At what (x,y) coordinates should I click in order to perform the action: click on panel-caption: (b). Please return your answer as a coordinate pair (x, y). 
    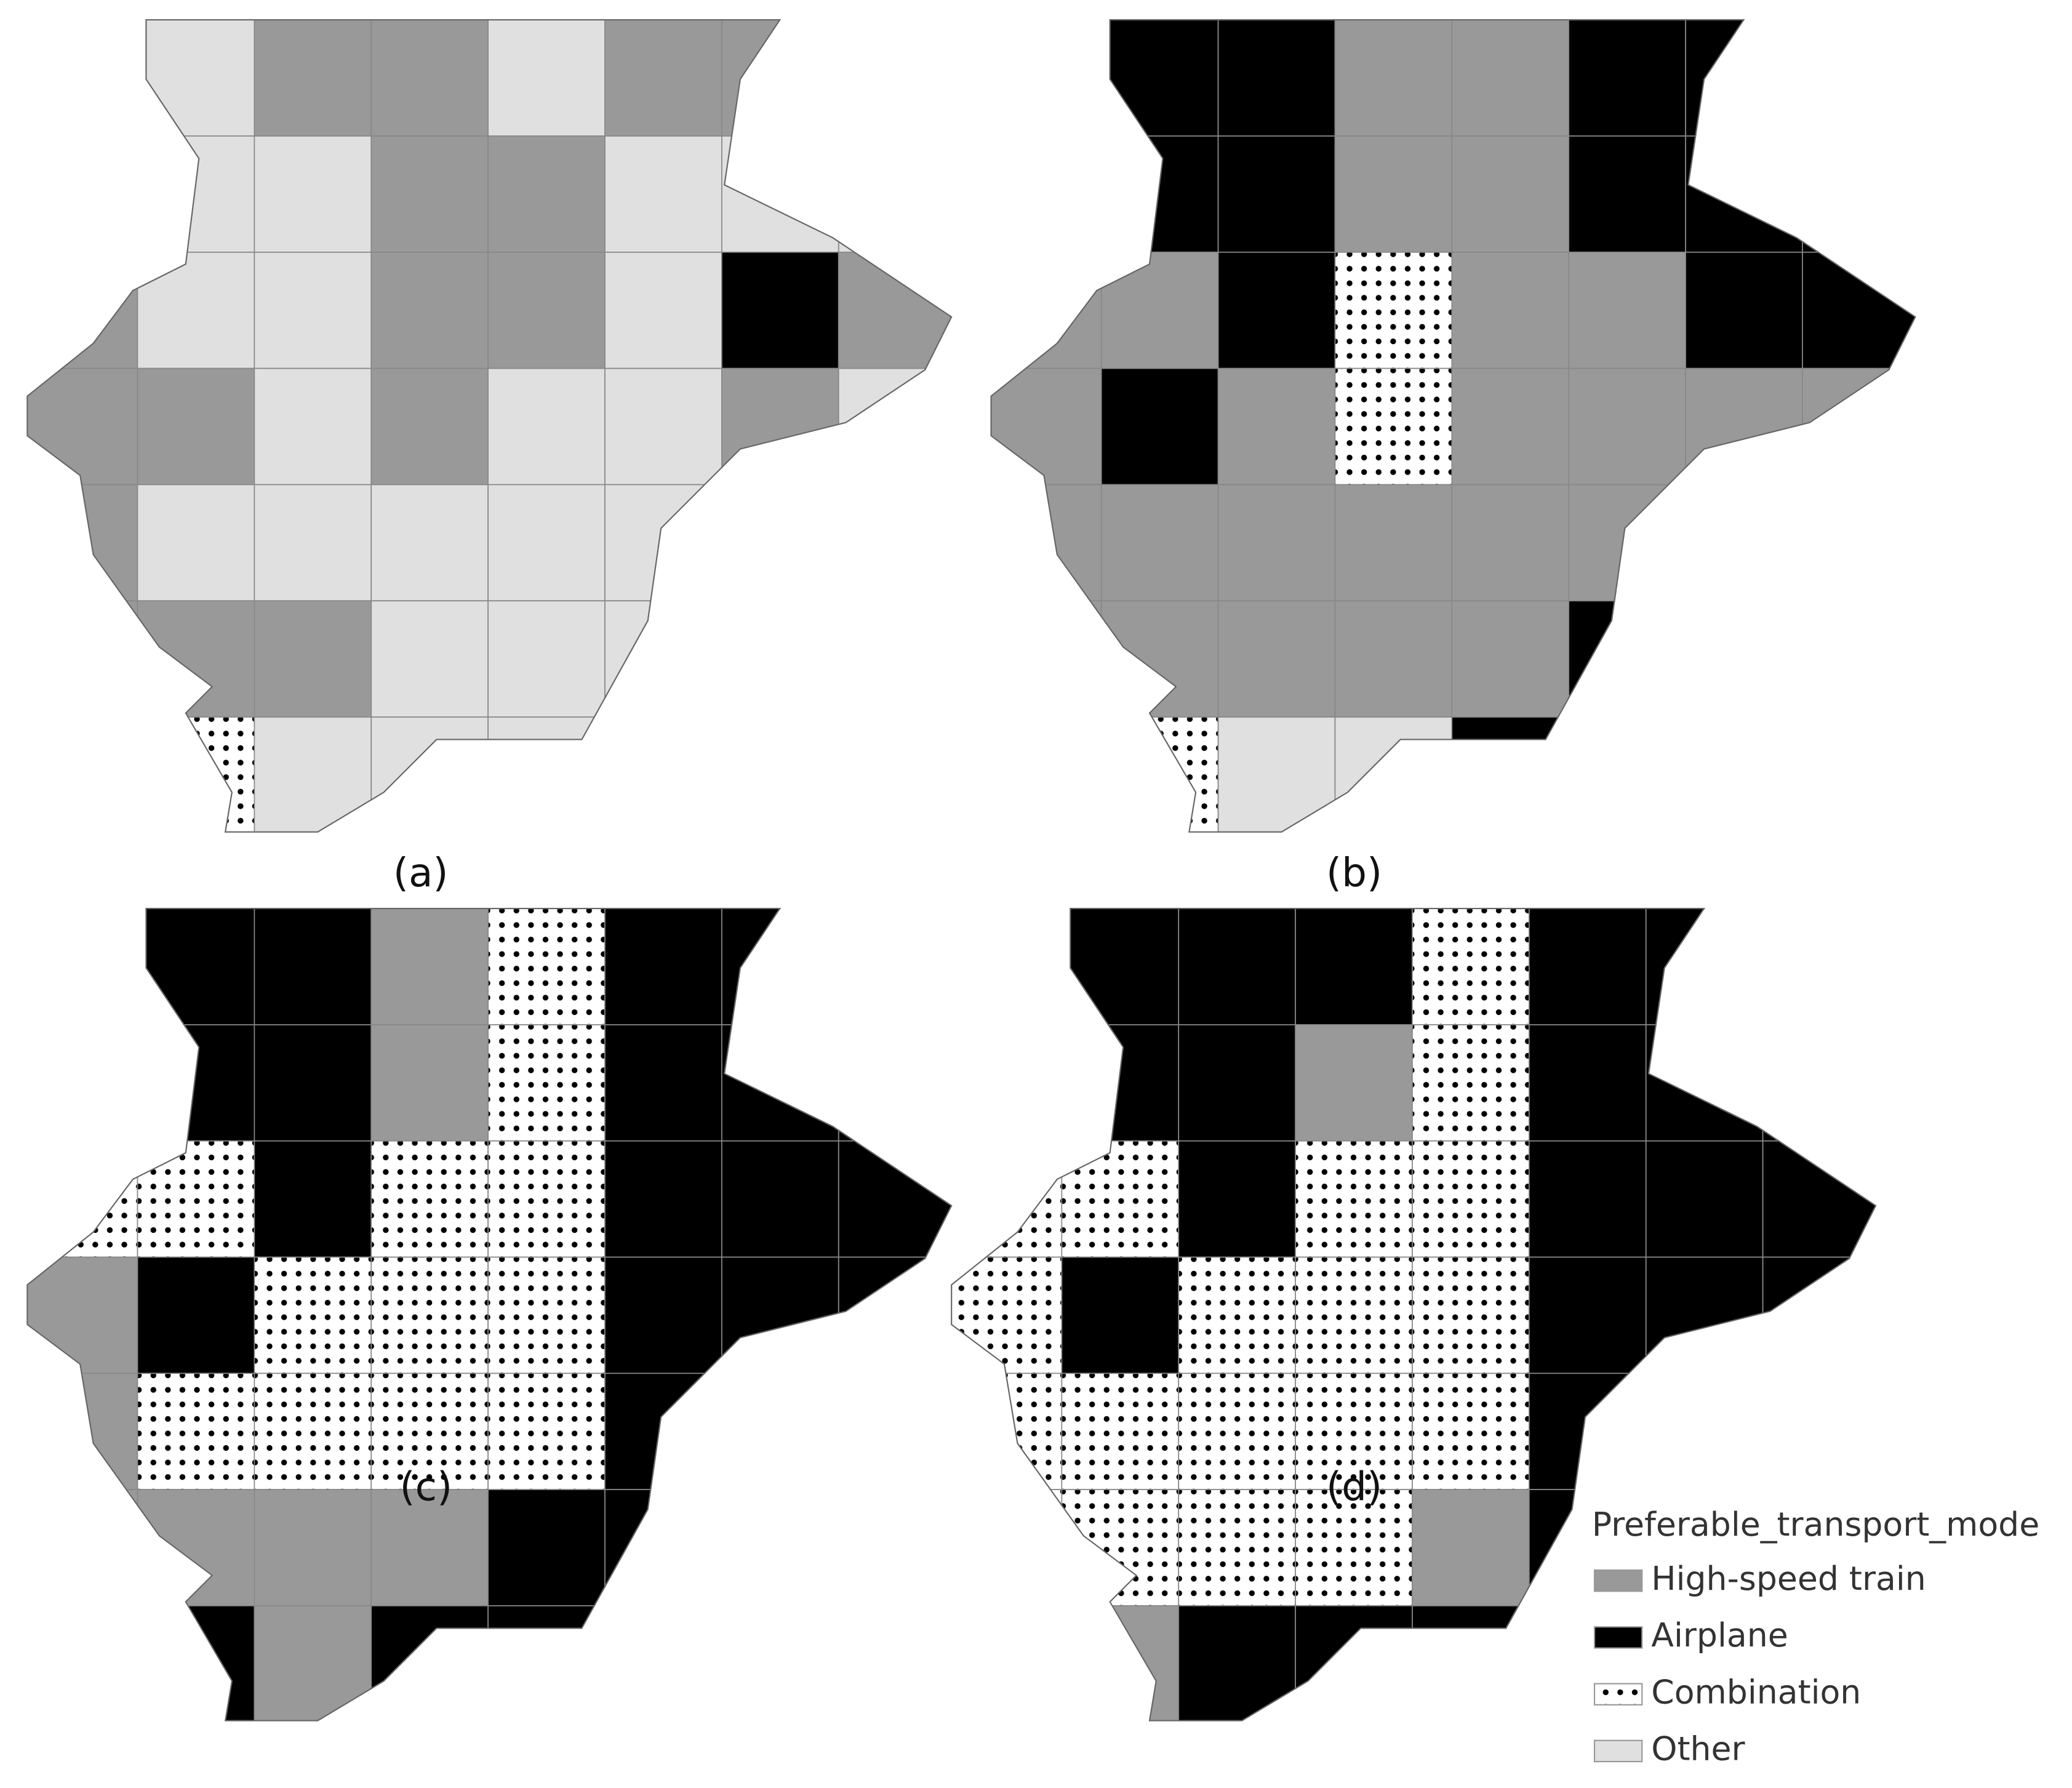
    Looking at the image, I should click on (1354, 873).